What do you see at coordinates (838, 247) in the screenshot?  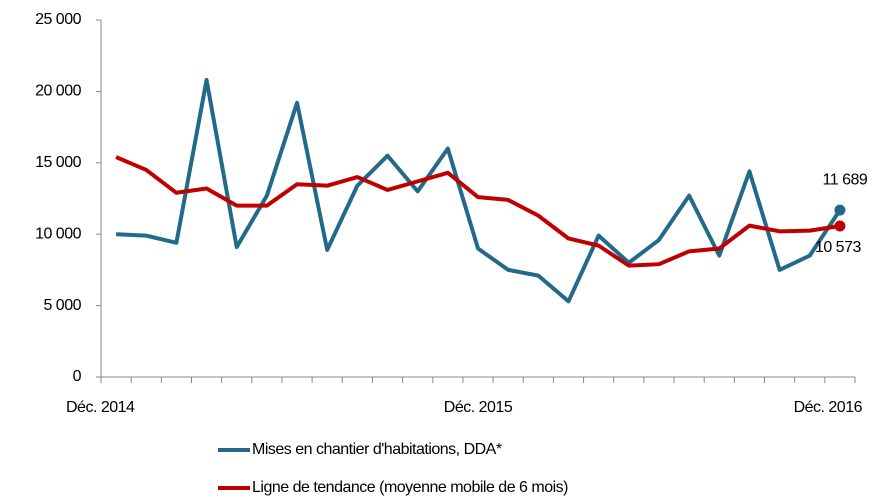 I see `value-label: 10 573` at bounding box center [838, 247].